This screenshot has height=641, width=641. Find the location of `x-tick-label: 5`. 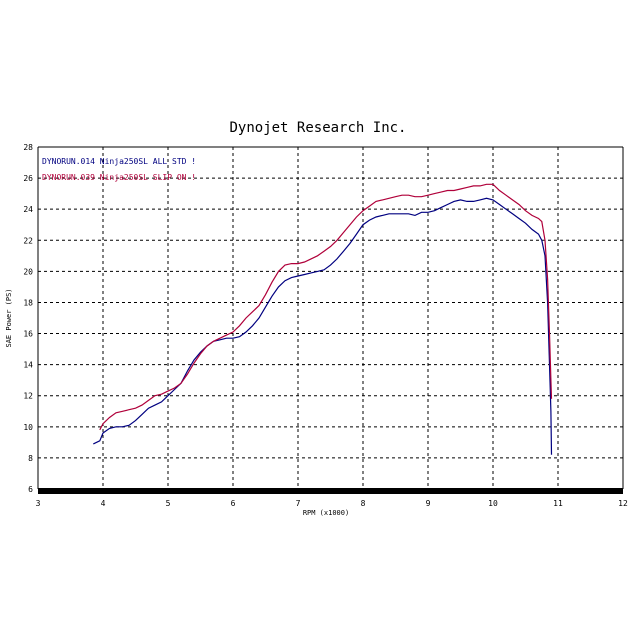

x-tick-label: 5 is located at coordinates (168, 503).